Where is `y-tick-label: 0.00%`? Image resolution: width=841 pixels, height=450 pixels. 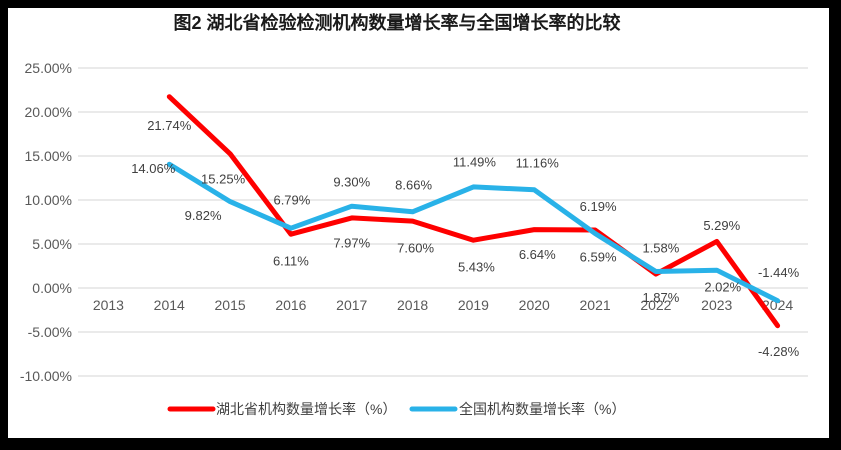 y-tick-label: 0.00% is located at coordinates (52, 288).